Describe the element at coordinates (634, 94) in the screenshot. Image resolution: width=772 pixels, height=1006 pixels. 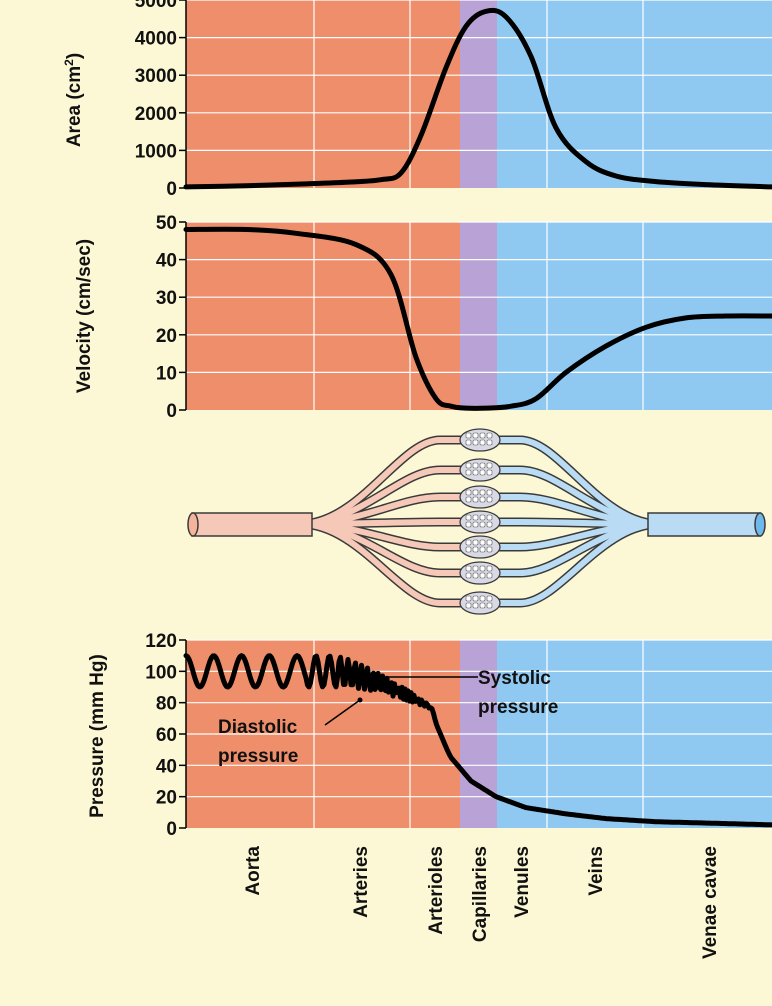
I see `venous-region` at that location.